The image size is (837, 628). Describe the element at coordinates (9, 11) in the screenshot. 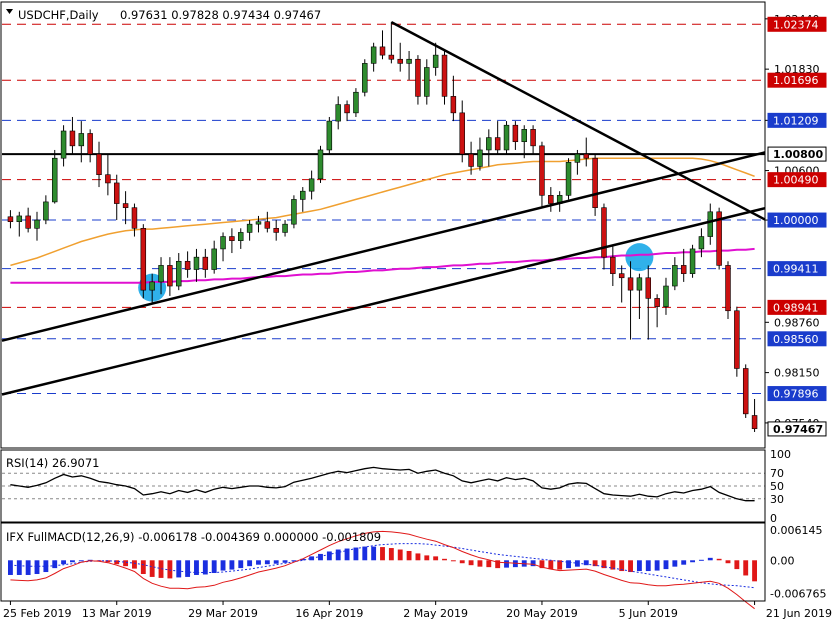

I see `symbol-dropdown-icon` at that location.